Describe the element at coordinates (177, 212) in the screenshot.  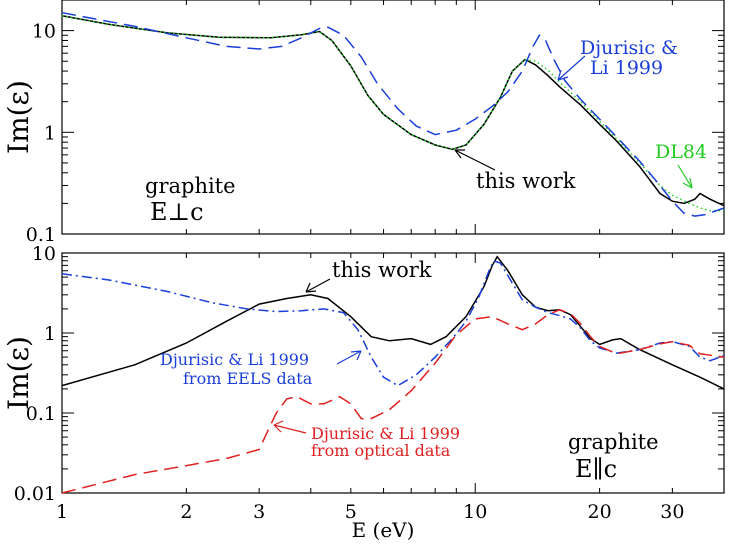
I see `top-label-orientation: E⊥c` at that location.